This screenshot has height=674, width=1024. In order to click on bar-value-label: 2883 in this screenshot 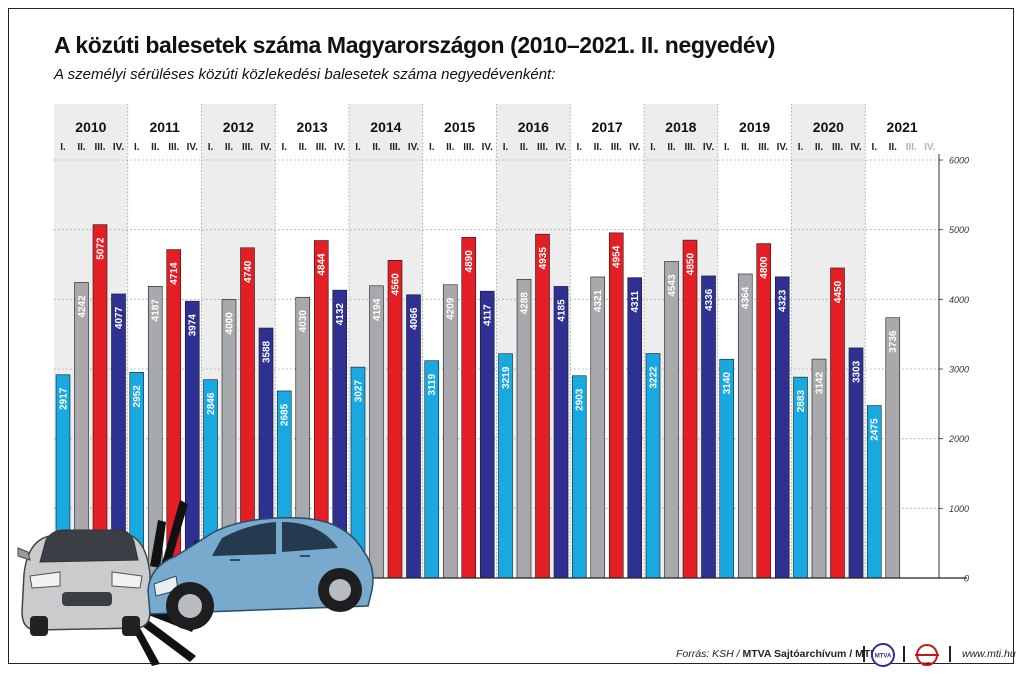, I will do `click(801, 401)`.